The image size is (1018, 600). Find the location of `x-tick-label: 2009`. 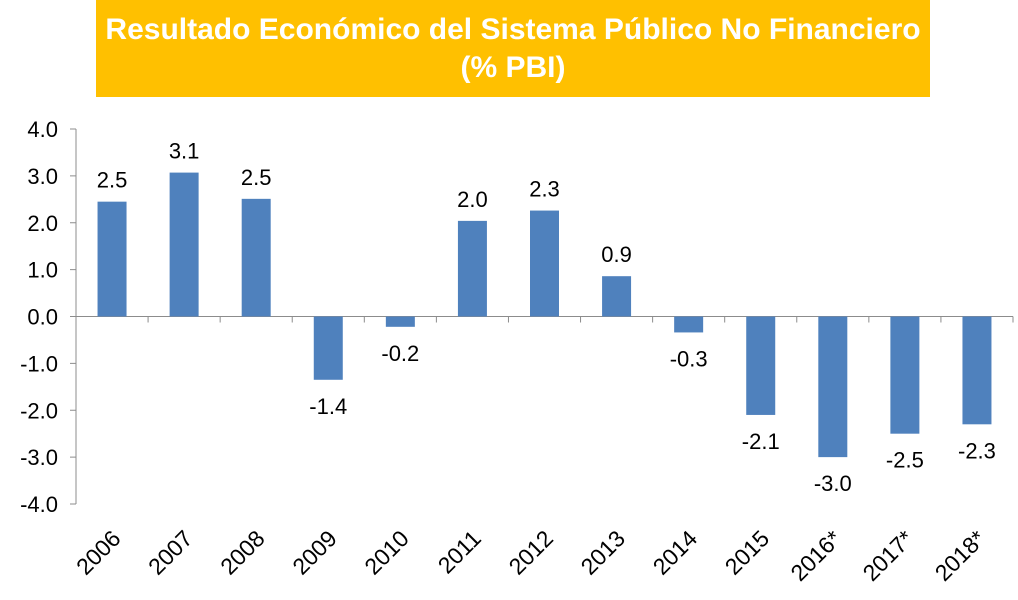

x-tick-label: 2009 is located at coordinates (314, 552).